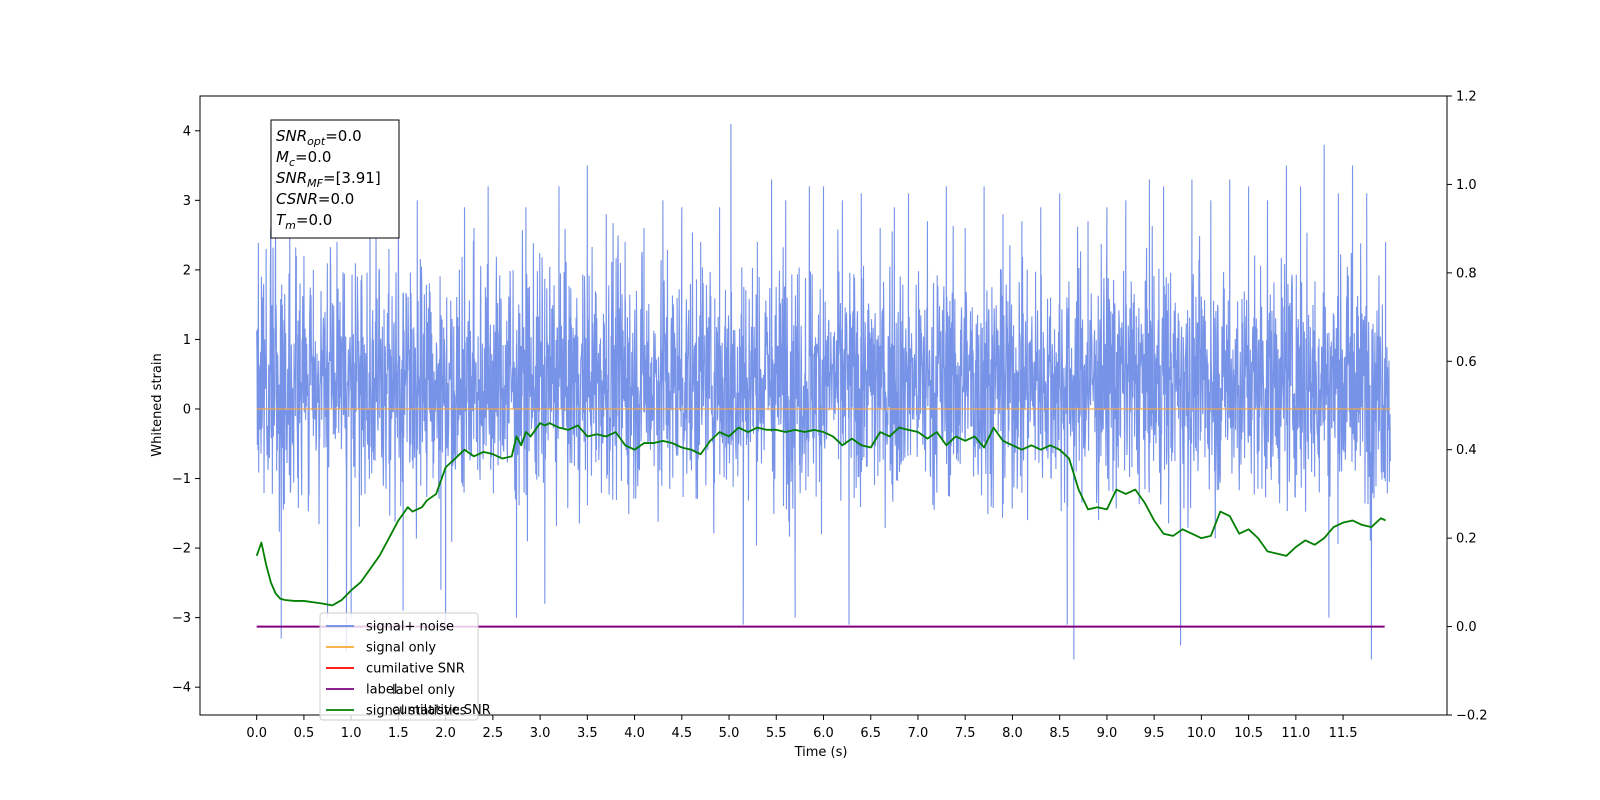  I want to click on y-tick-label: −3, so click(181, 618).